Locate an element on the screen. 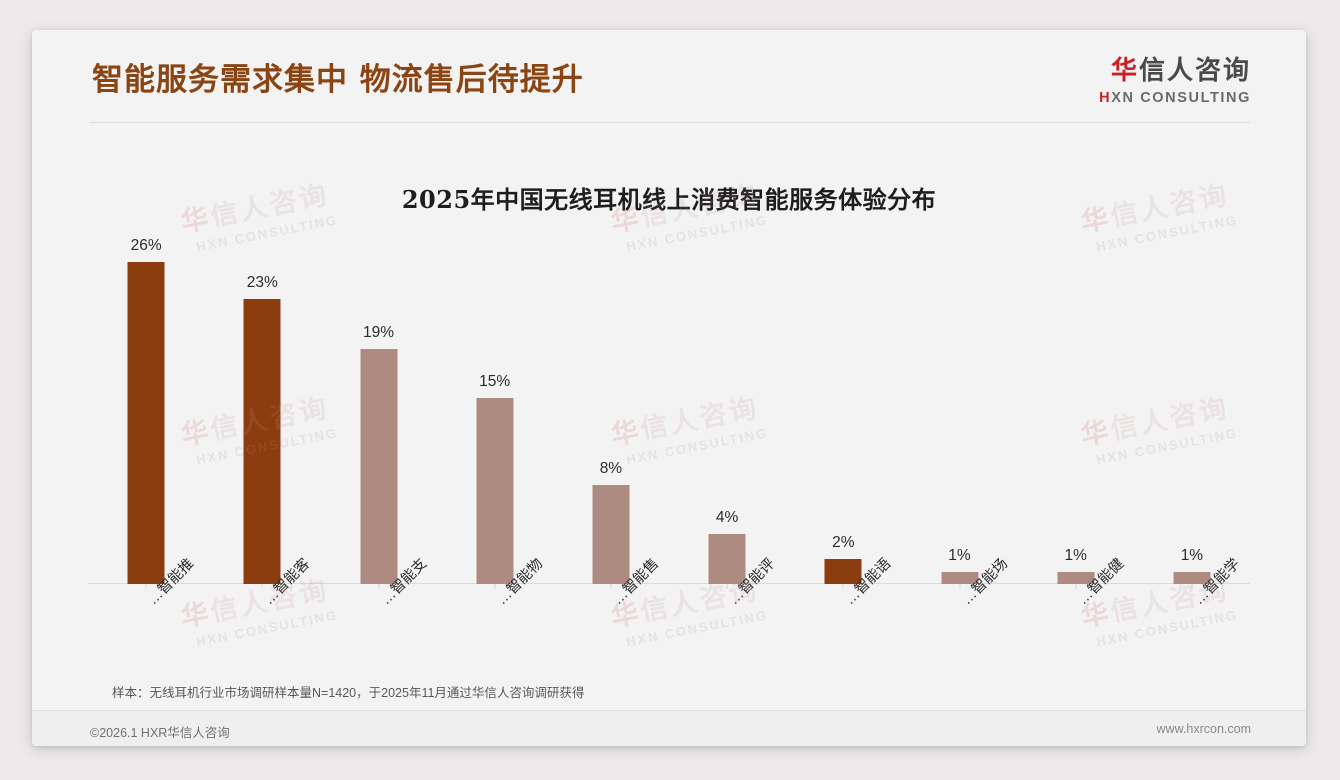  bar-value-label: 4% is located at coordinates (727, 517).